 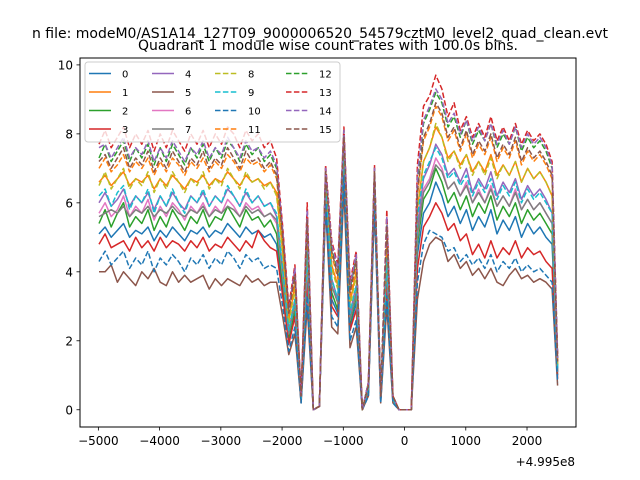 I want to click on legend-label-11: 11, so click(x=254, y=130).